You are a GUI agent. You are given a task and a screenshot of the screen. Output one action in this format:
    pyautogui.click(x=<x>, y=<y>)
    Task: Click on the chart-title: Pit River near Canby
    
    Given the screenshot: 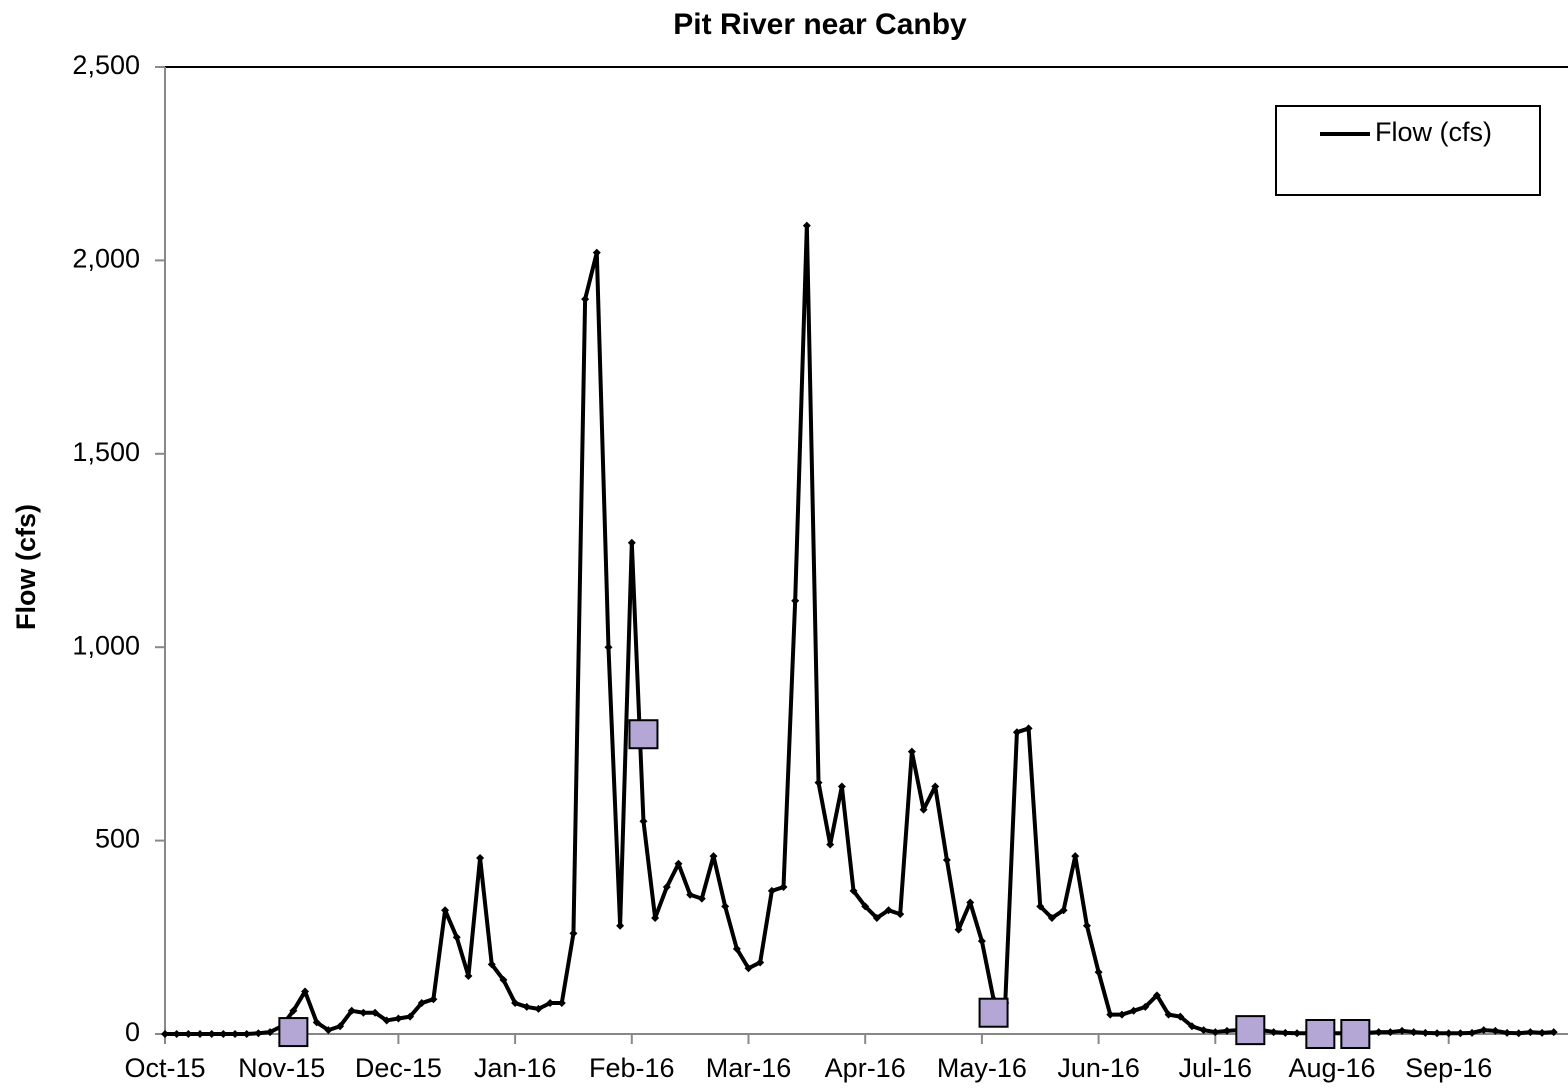 What is the action you would take?
    pyautogui.click(x=820, y=24)
    